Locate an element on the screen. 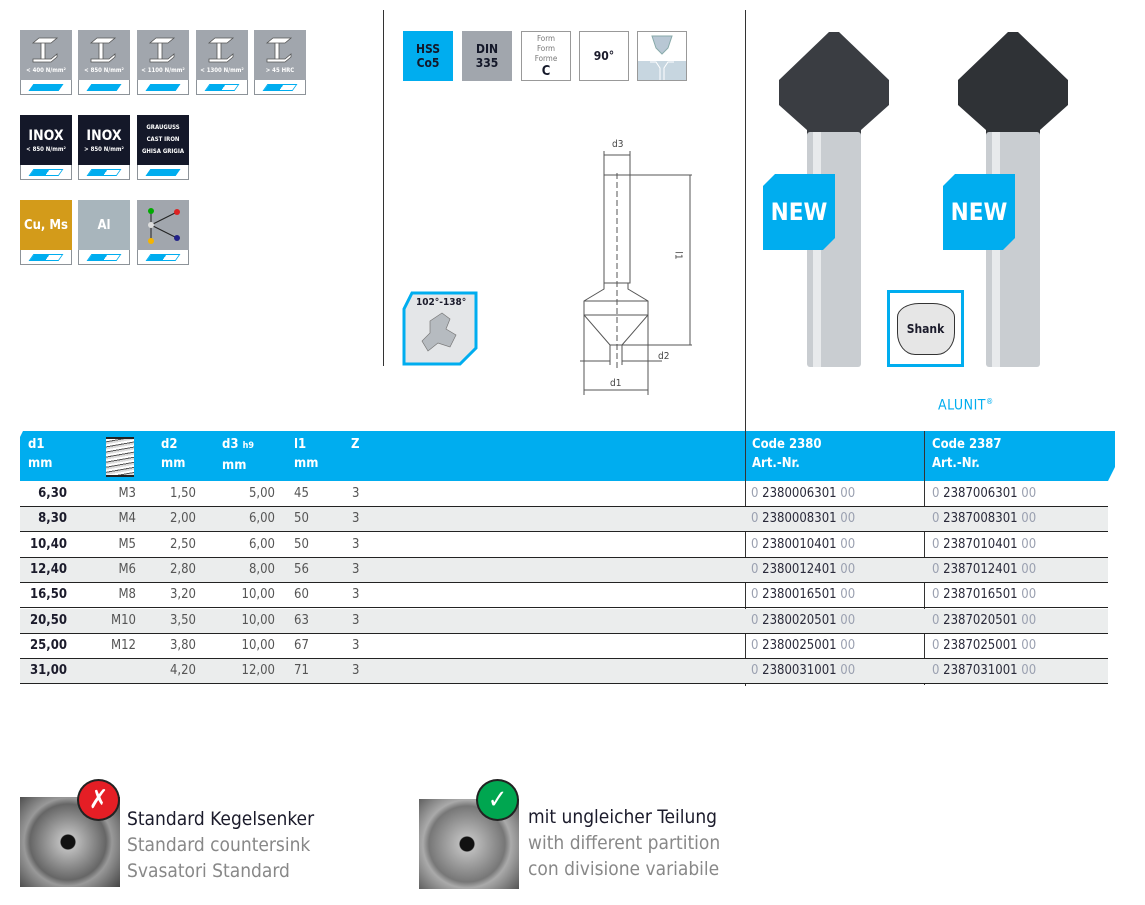 The width and height of the screenshot is (1145, 905). material-label: < 1100 N/mm² is located at coordinates (163, 70).